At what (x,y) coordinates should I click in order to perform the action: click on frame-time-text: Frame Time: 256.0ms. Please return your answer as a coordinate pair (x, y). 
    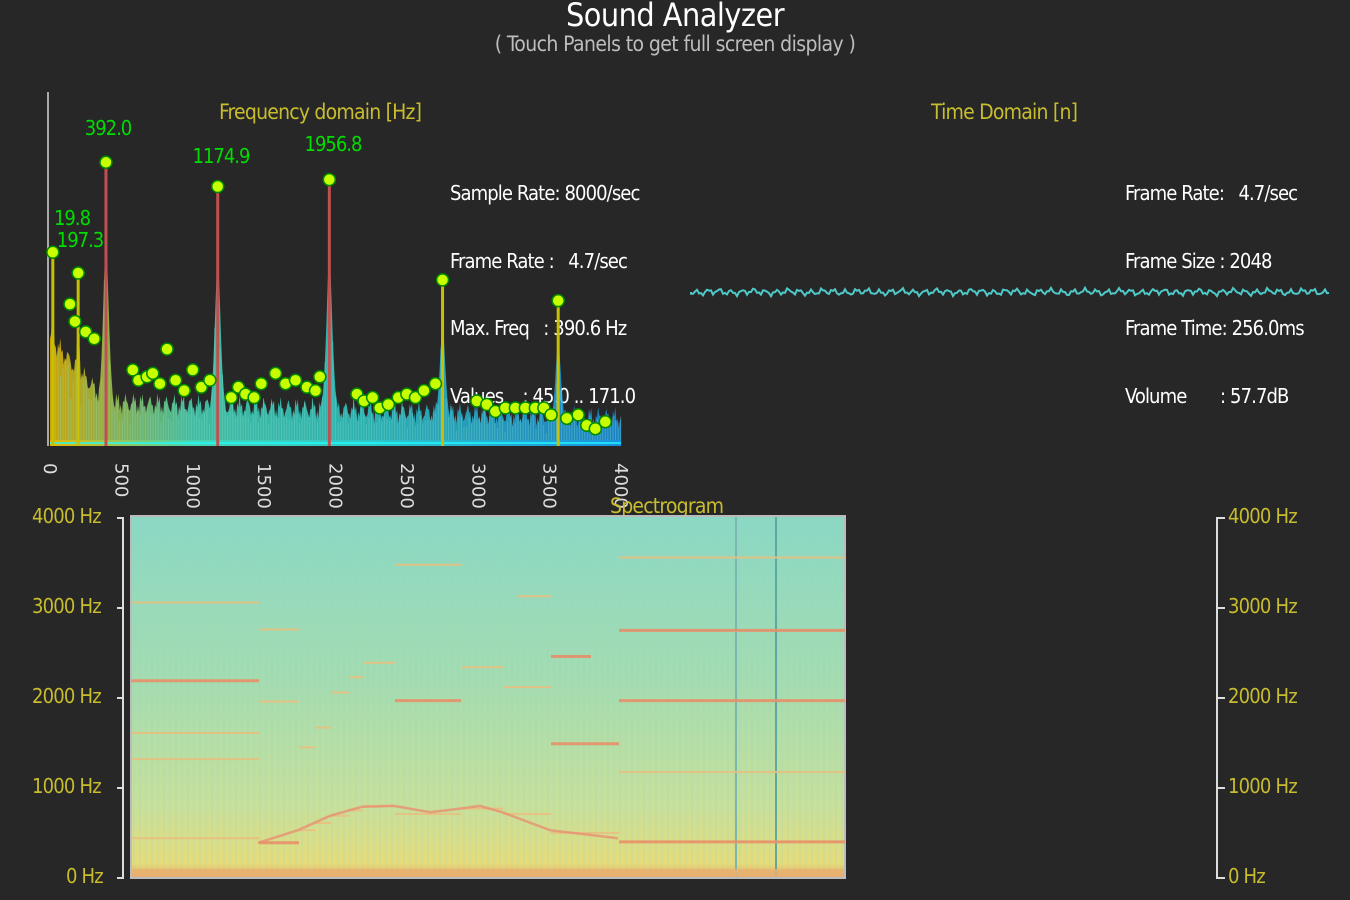
    Looking at the image, I should click on (1215, 328).